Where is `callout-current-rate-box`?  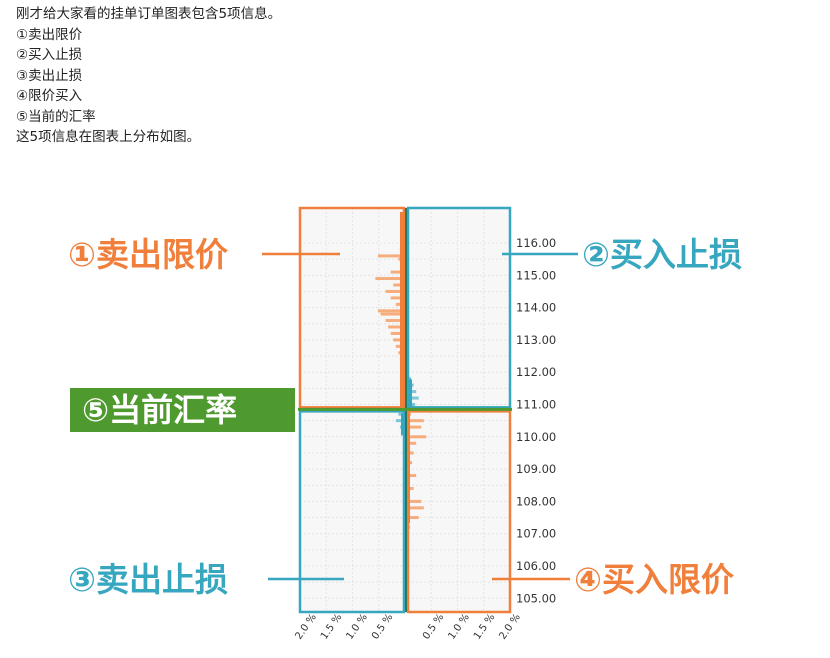
callout-current-rate-box is located at coordinates (182, 410).